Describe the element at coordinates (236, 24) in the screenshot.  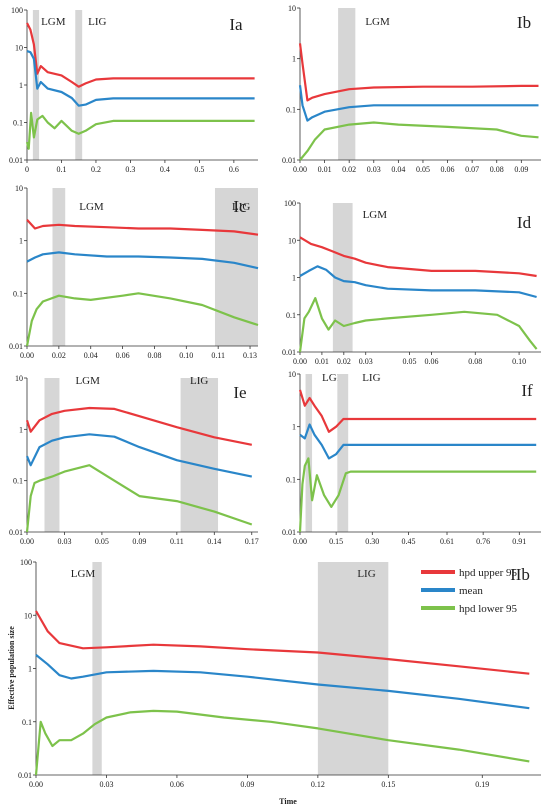
I see `panel-title-Ia: Ia` at that location.